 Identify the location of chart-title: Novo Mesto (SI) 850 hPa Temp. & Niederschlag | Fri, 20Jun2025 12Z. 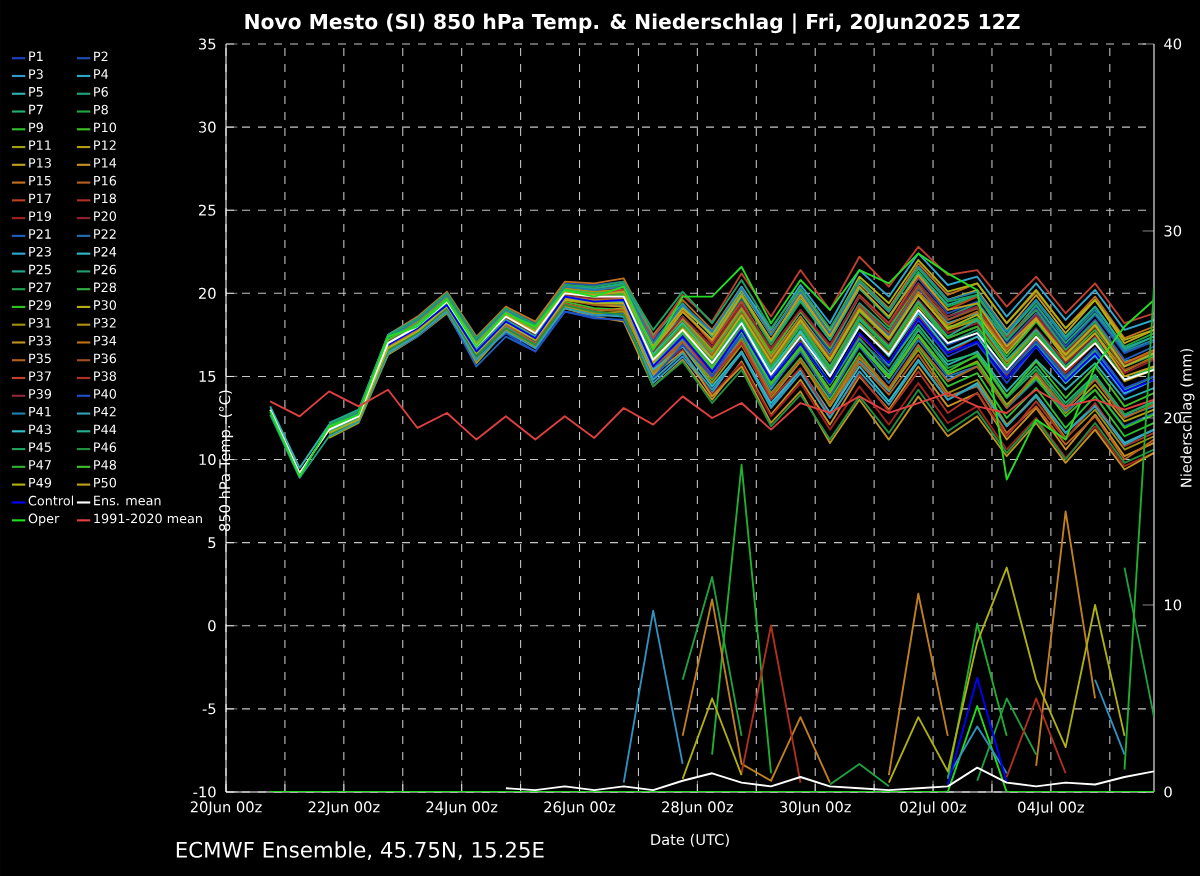
(632, 23).